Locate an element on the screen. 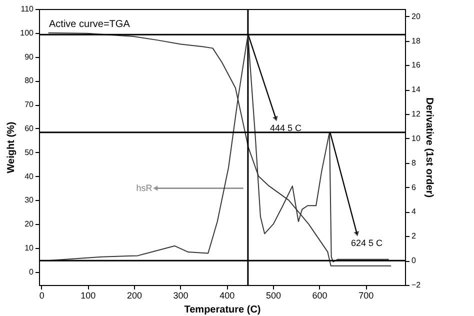  y-tick-label: 110 is located at coordinates (27, 9).